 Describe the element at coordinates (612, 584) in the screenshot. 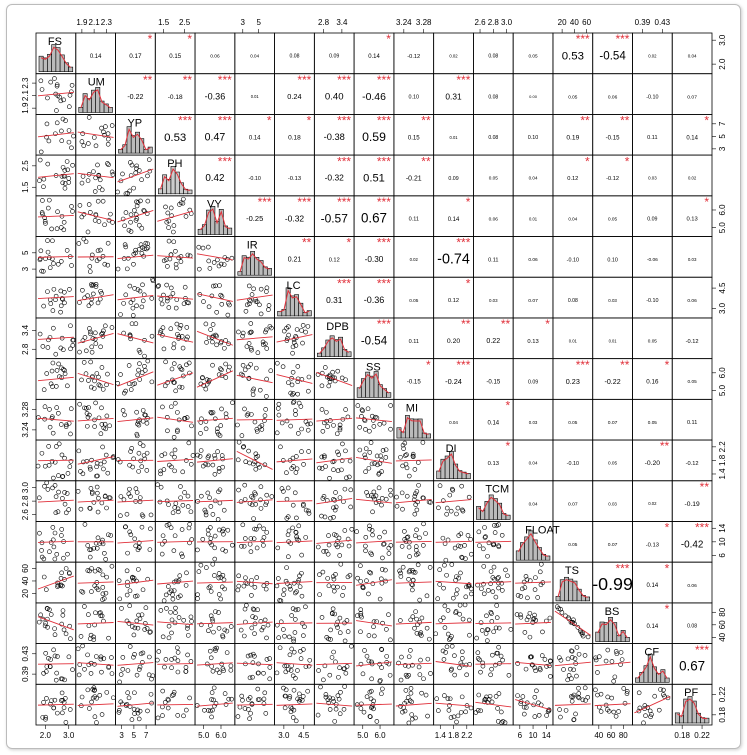

I see `correlation-value: -0.99` at that location.